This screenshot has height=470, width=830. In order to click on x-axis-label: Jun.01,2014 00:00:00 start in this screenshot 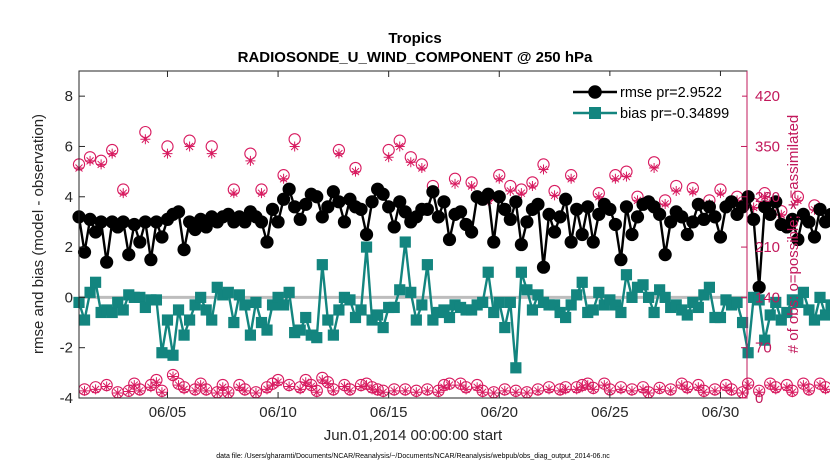, I will do `click(413, 435)`.